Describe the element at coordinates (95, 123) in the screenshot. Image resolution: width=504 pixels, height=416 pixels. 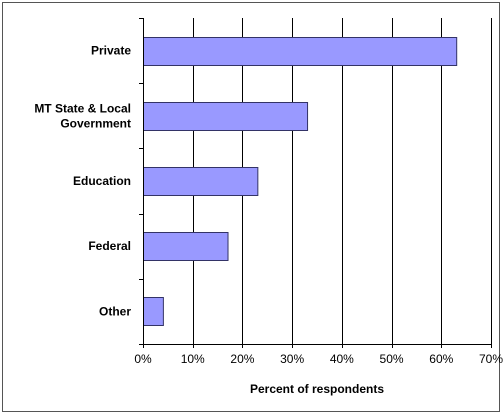
I see `category-label: Government` at that location.